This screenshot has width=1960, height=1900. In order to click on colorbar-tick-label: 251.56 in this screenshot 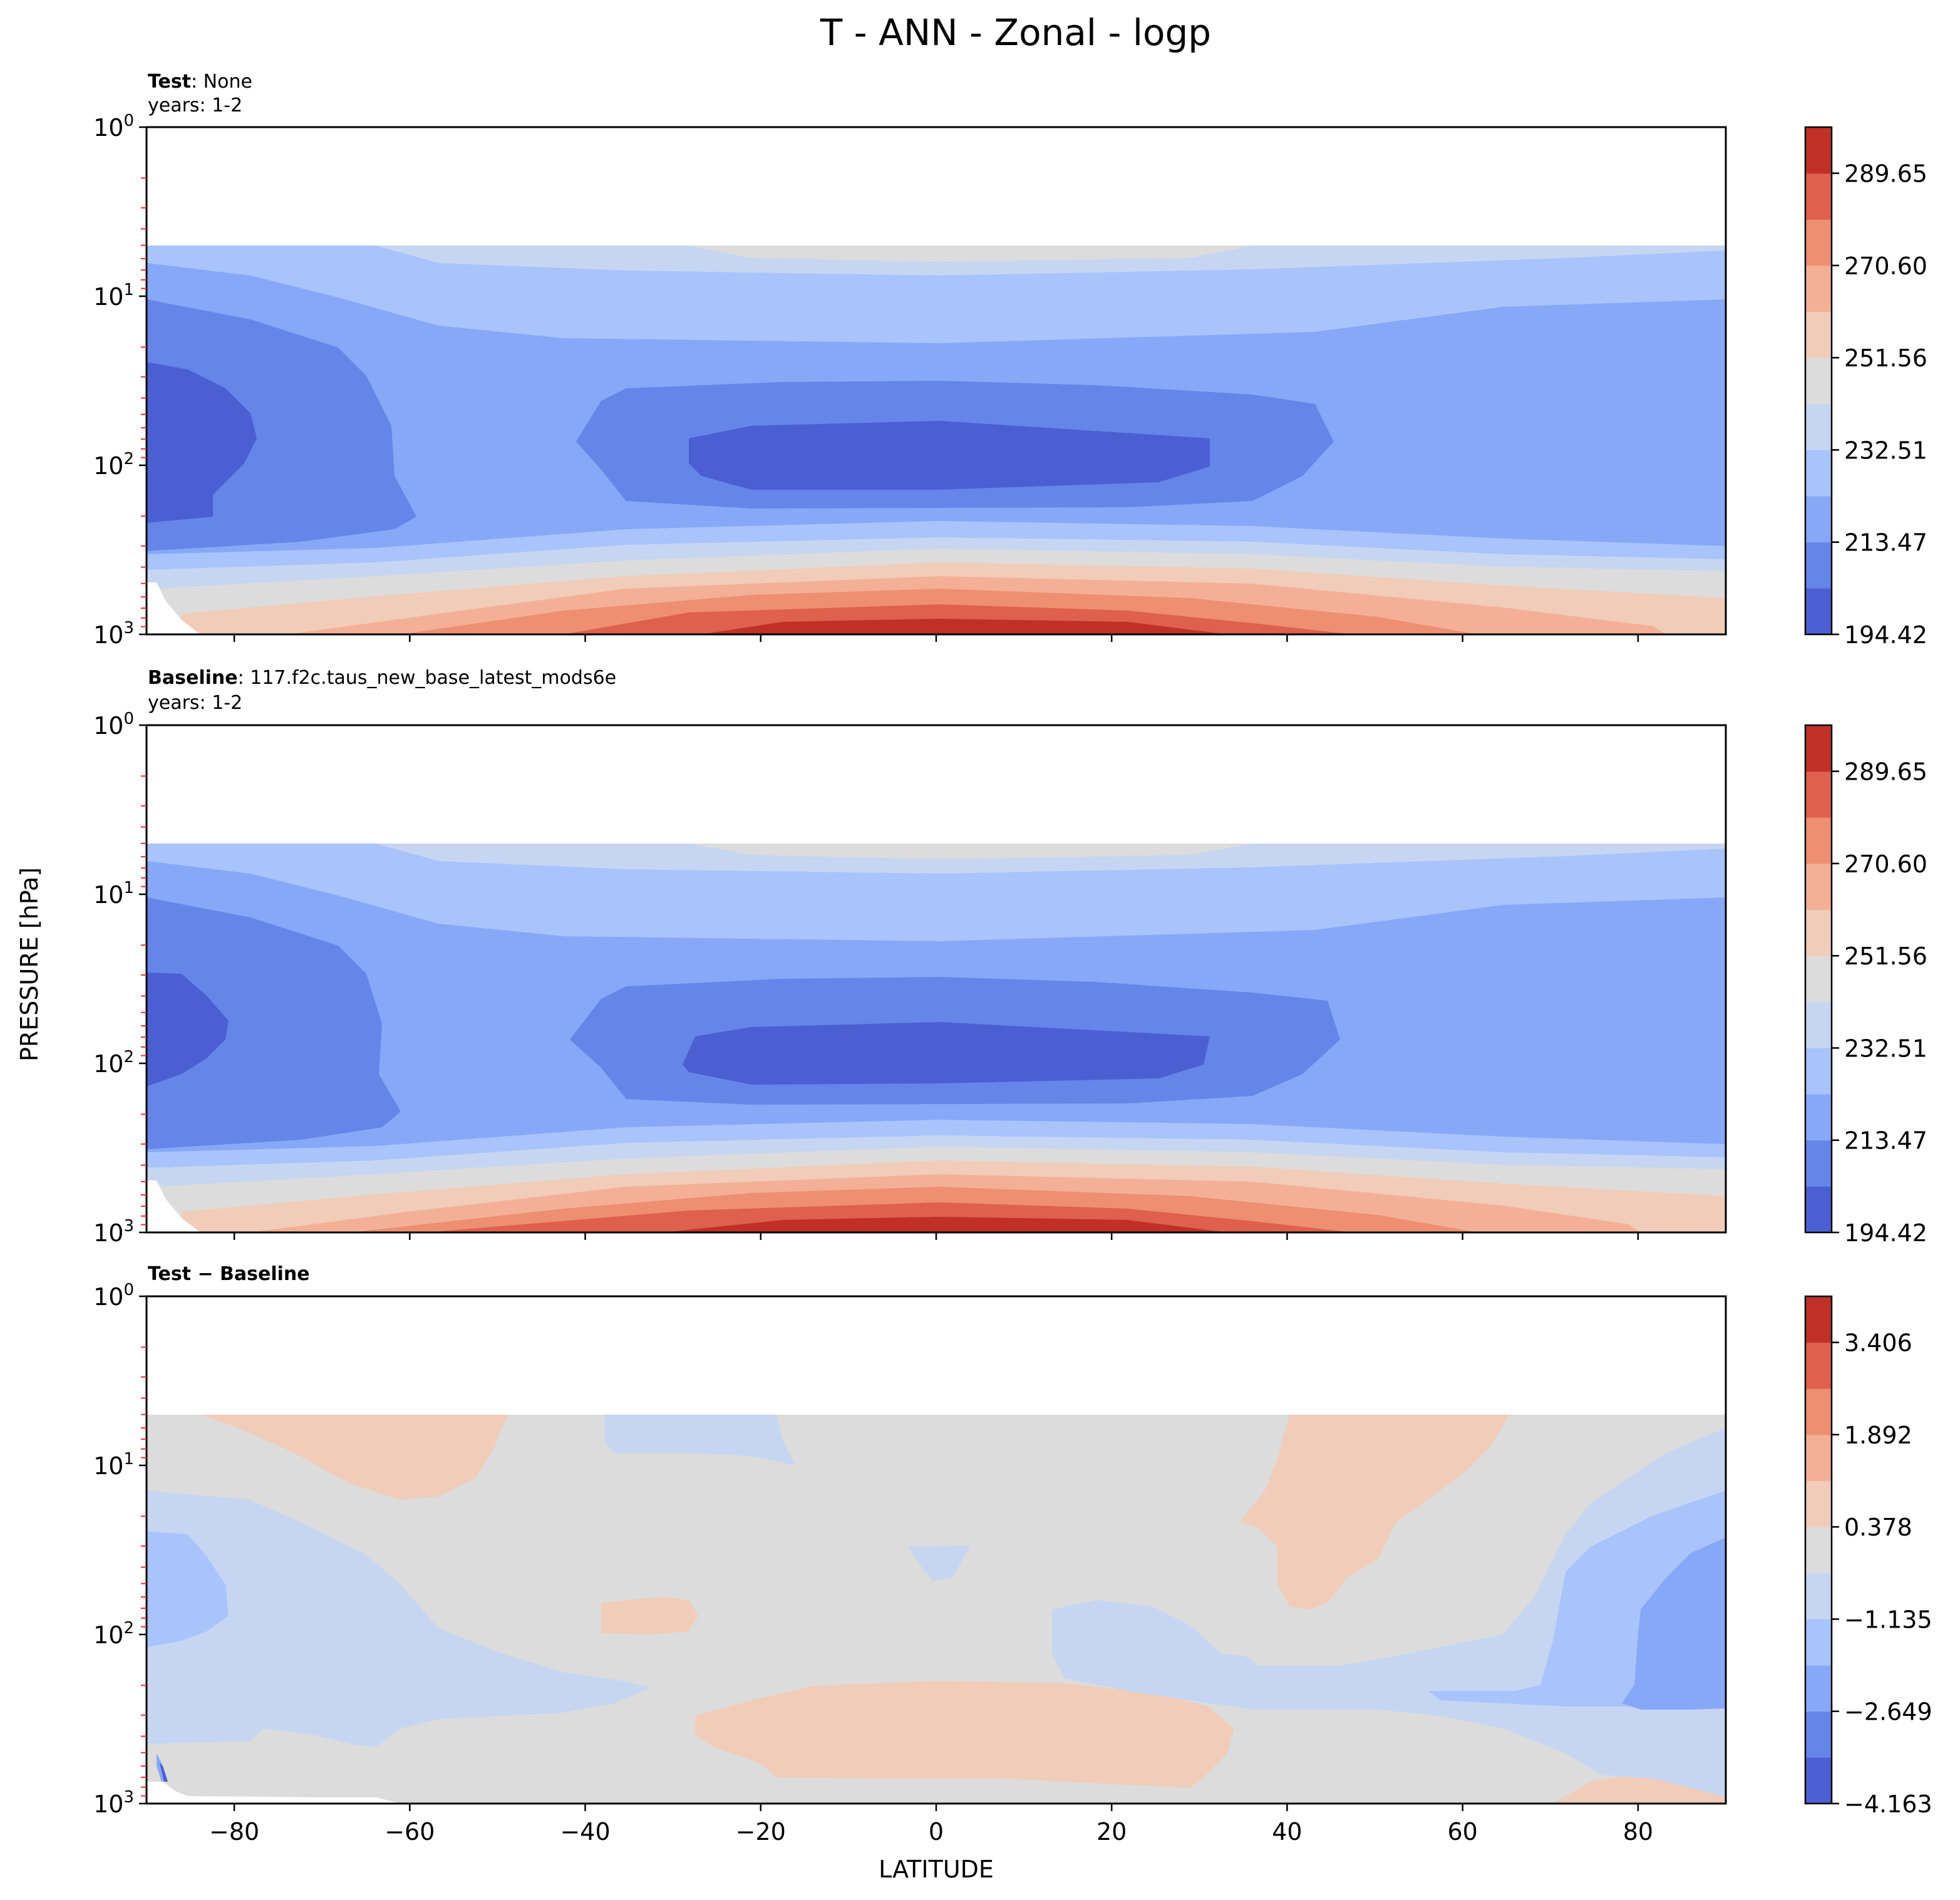, I will do `click(1885, 358)`.